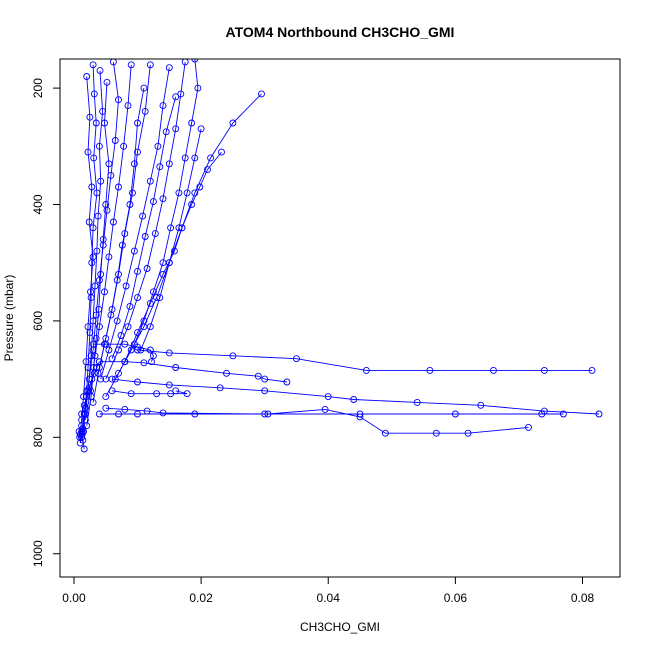 The image size is (650, 650). What do you see at coordinates (38, 553) in the screenshot?
I see `y-tick-label: 1000` at bounding box center [38, 553].